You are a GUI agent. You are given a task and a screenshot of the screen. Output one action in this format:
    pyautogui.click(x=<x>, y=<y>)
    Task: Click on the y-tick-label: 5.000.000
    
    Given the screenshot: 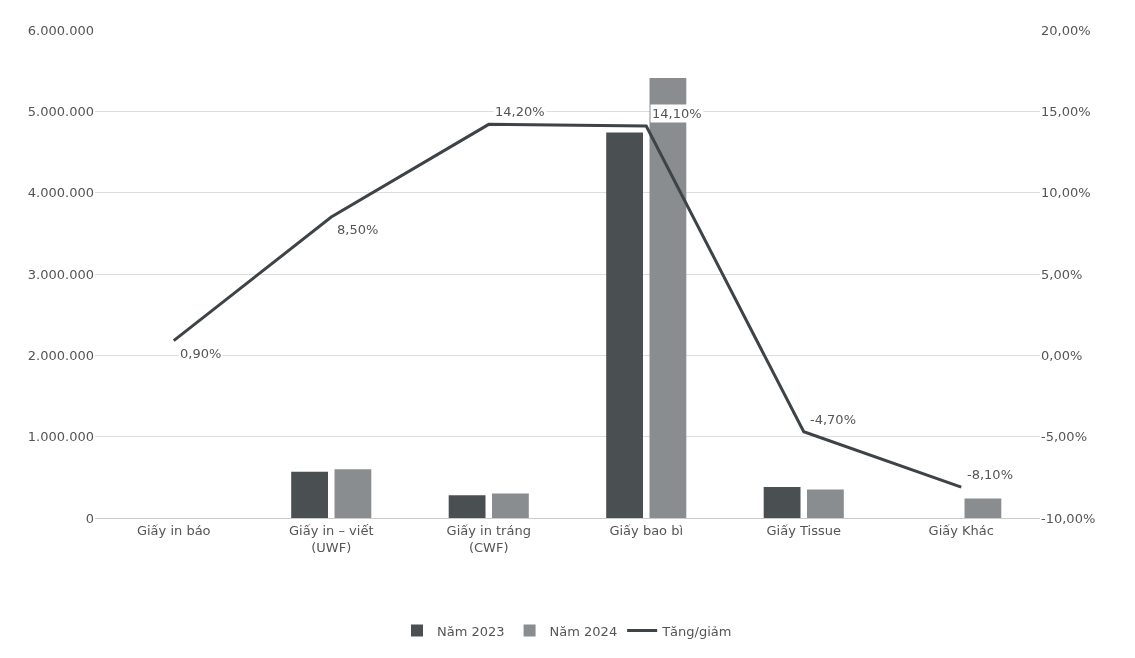 What is the action you would take?
    pyautogui.click(x=60, y=111)
    